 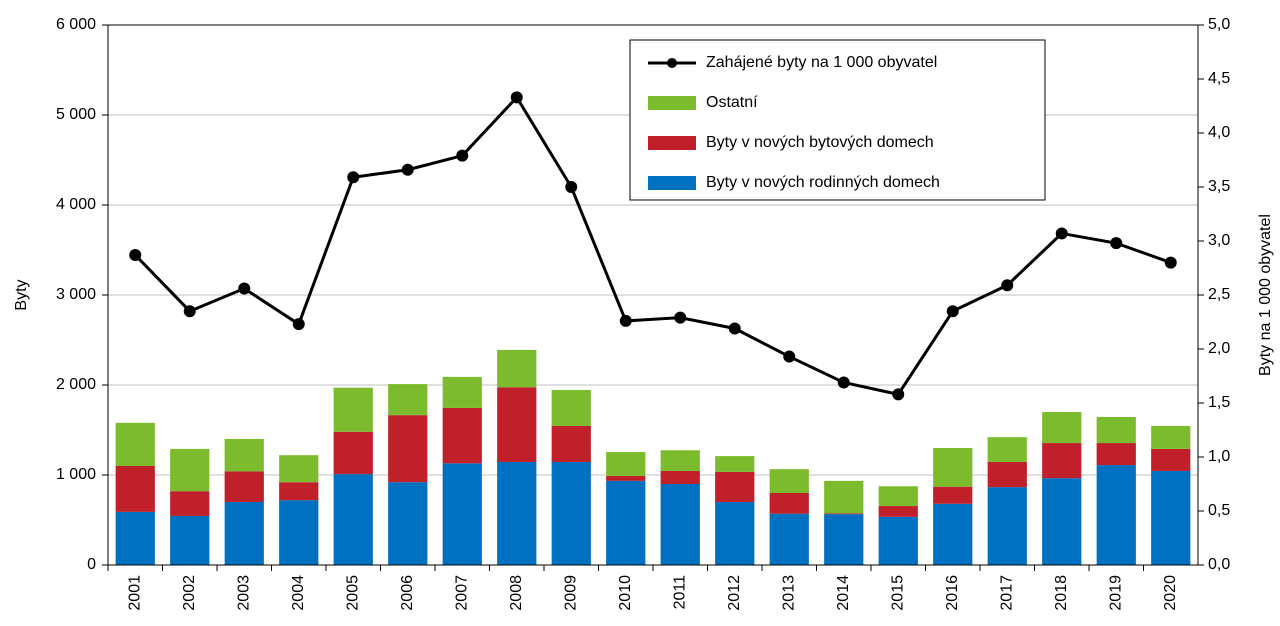 I want to click on x-tick-label: 2017, so click(x=1006, y=593).